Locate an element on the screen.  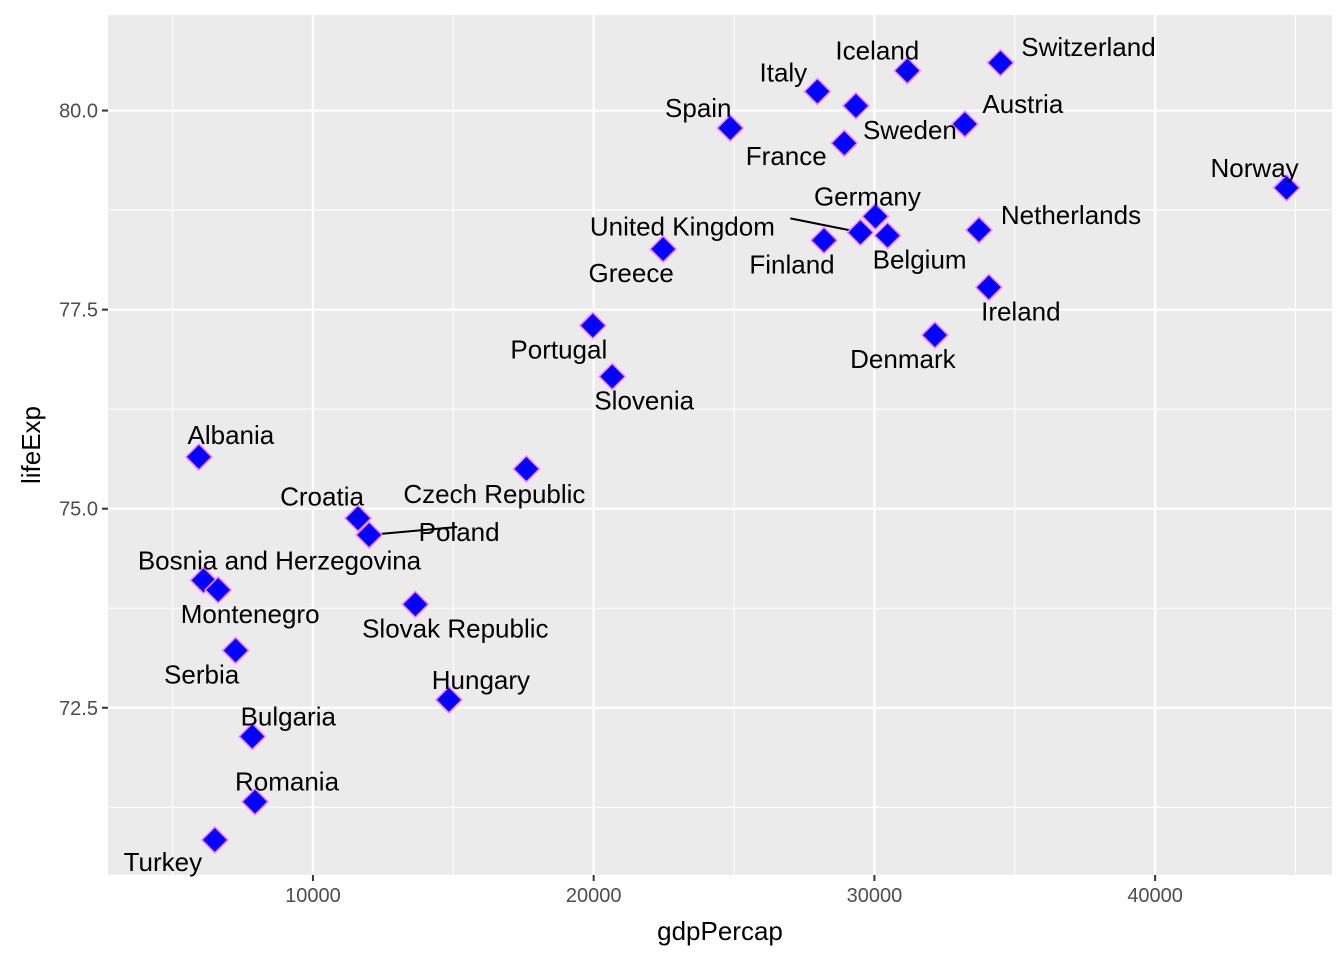
label-spain: Spain is located at coordinates (698, 108).